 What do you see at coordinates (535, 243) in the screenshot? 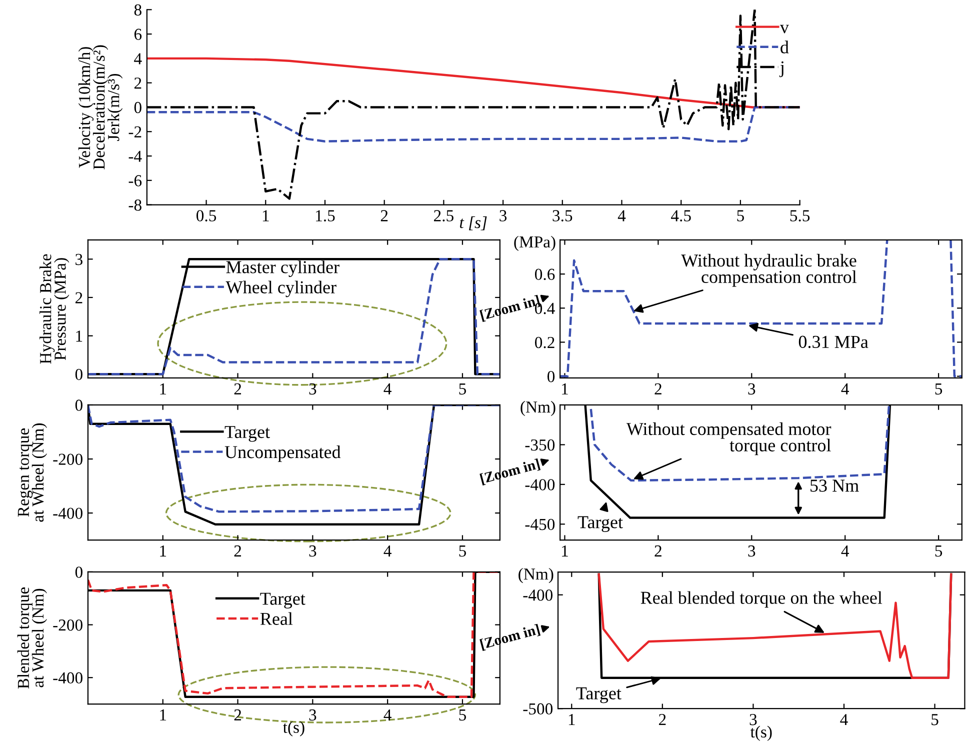
I see `y-axis-title: (MPa)` at bounding box center [535, 243].